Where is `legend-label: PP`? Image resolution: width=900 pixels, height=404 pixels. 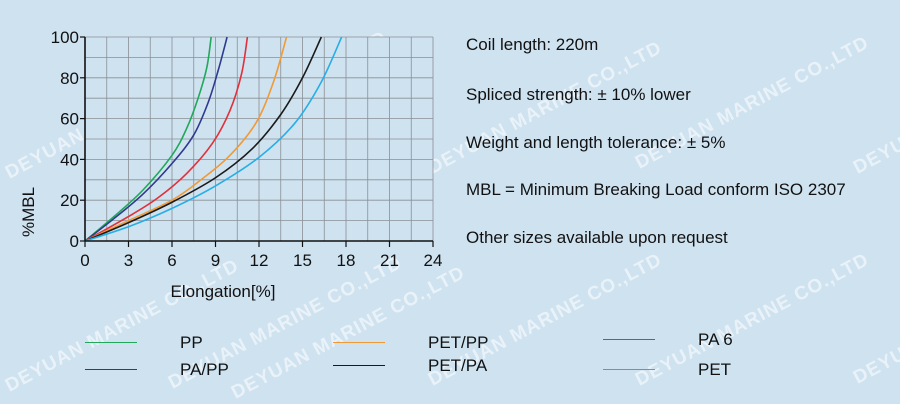
legend-label: PP is located at coordinates (191, 342).